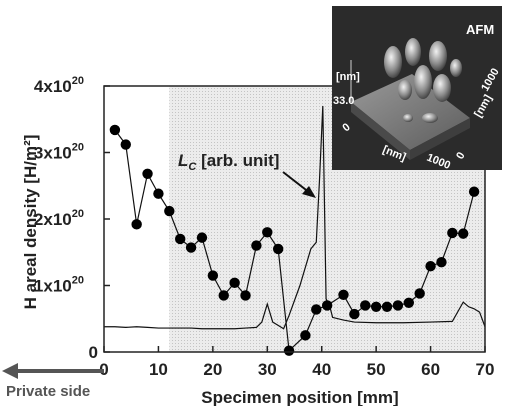 The image size is (511, 406). I want to click on afm-y-zero: 0, so click(460, 155).